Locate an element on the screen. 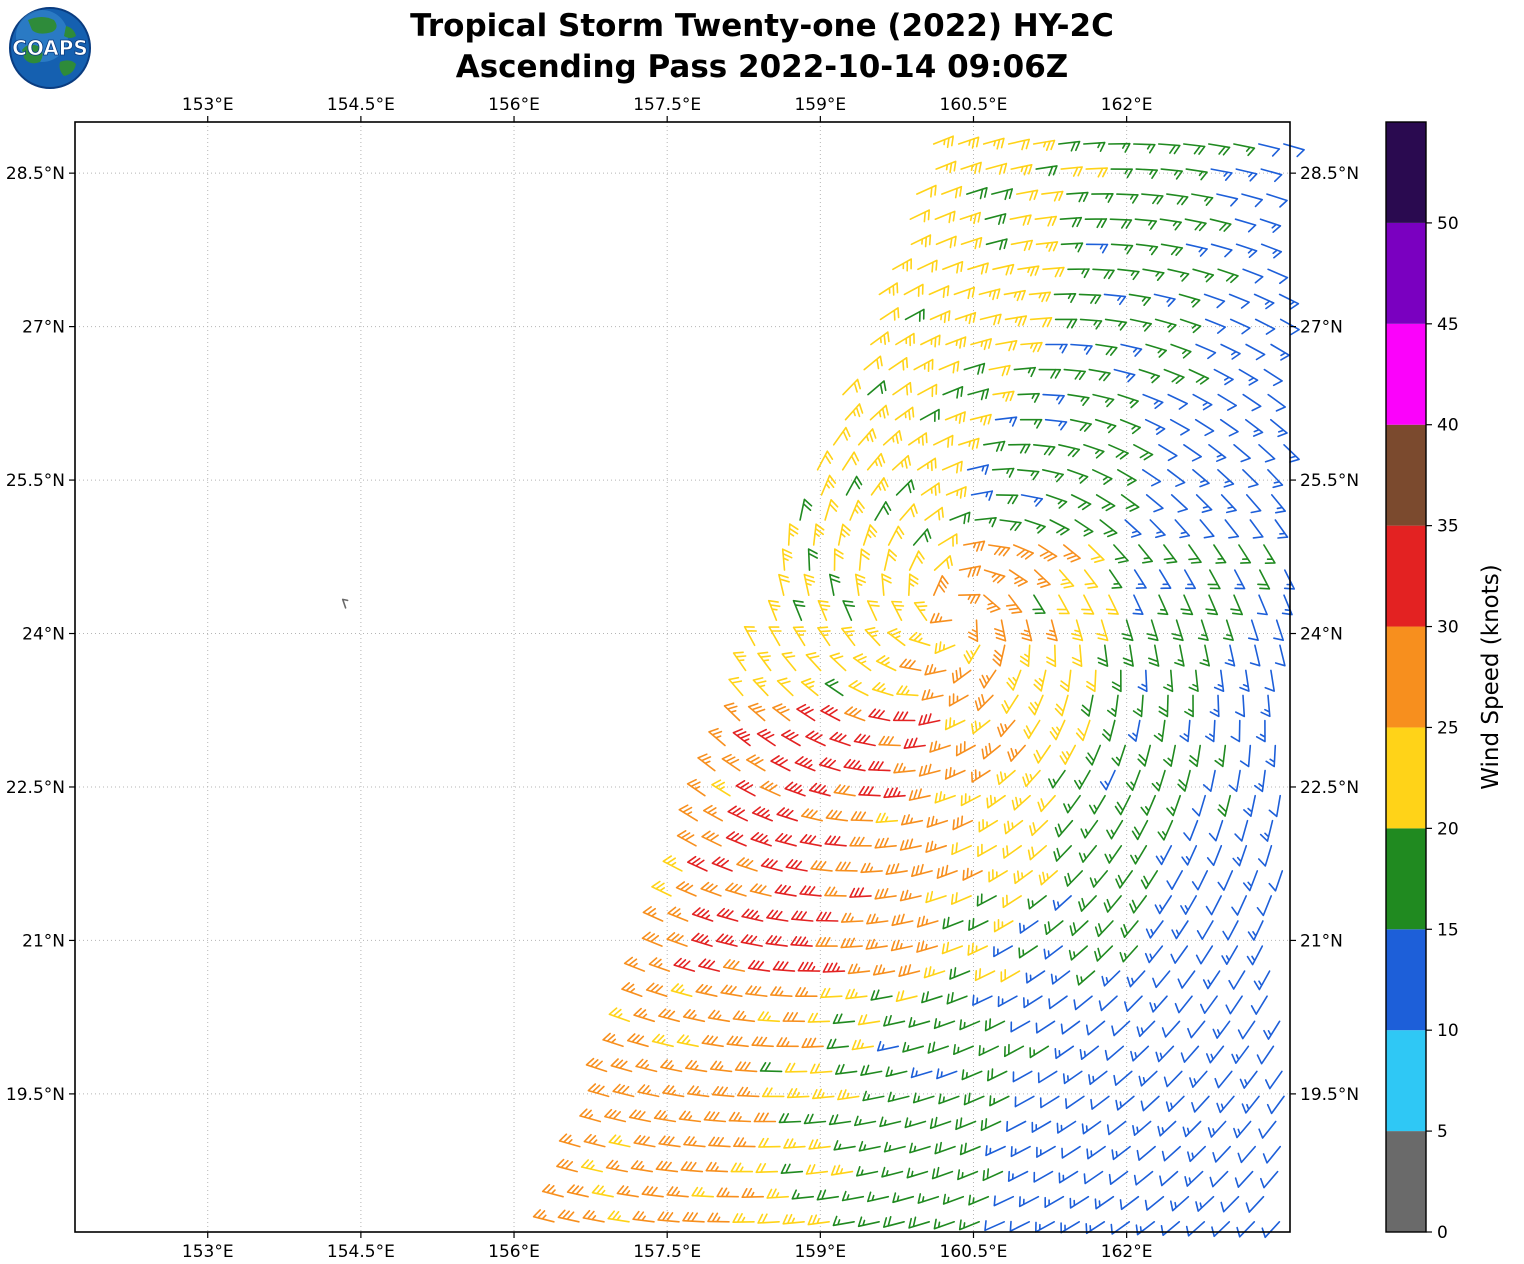  colorbar-tick-label: 40 is located at coordinates (1448, 426).